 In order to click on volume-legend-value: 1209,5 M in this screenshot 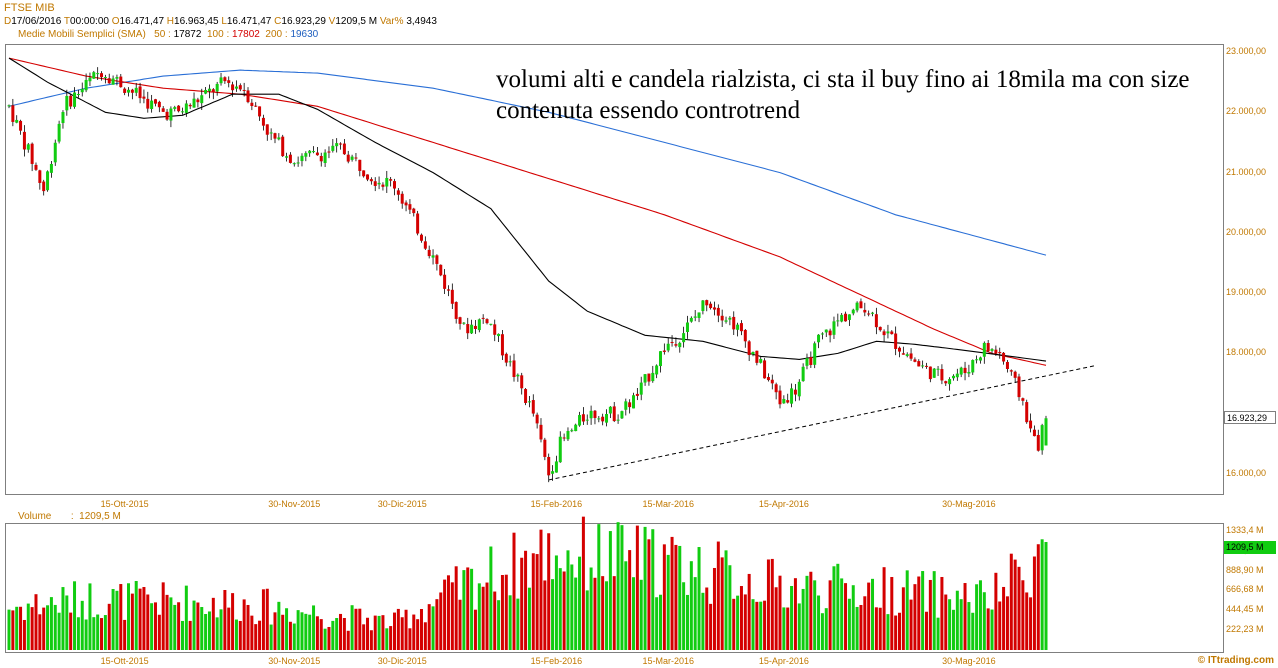, I will do `click(100, 516)`.